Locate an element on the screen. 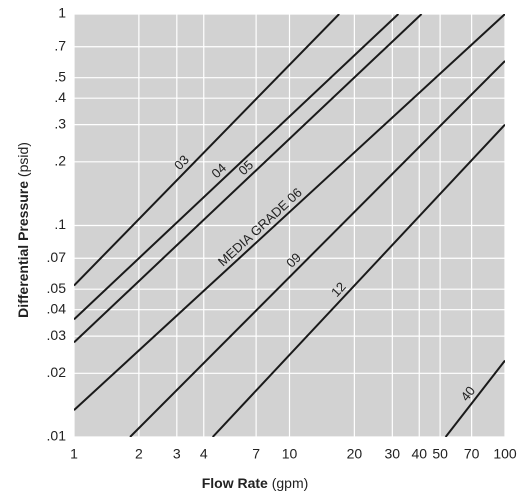 The width and height of the screenshot is (524, 496). y-tick-label: .03 is located at coordinates (57, 335).